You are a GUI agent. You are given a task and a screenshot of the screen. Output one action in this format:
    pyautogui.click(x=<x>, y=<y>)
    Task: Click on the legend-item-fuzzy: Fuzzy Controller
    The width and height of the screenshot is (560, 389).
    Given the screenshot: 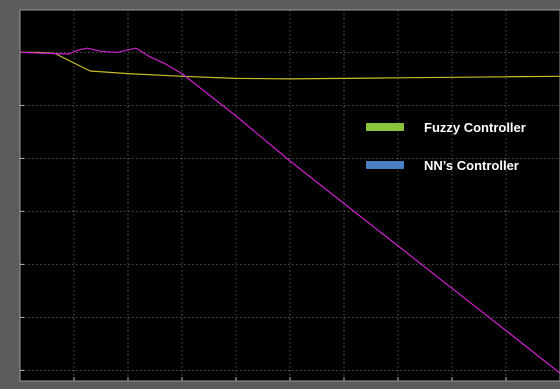 What is the action you would take?
    pyautogui.click(x=456, y=127)
    